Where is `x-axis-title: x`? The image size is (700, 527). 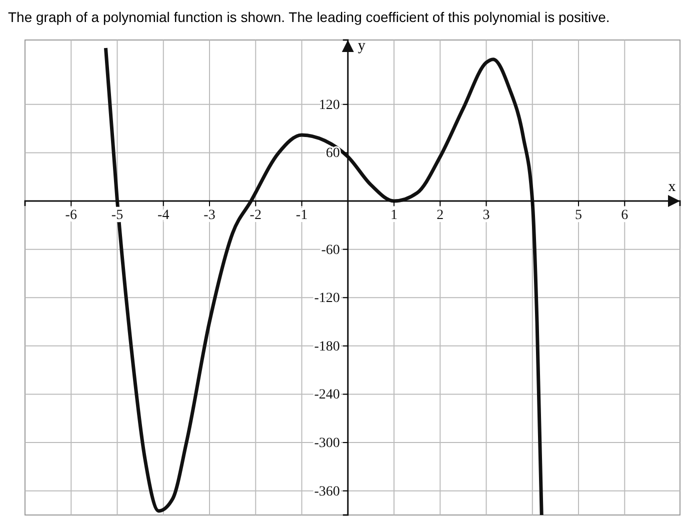 x-axis-title: x is located at coordinates (672, 187).